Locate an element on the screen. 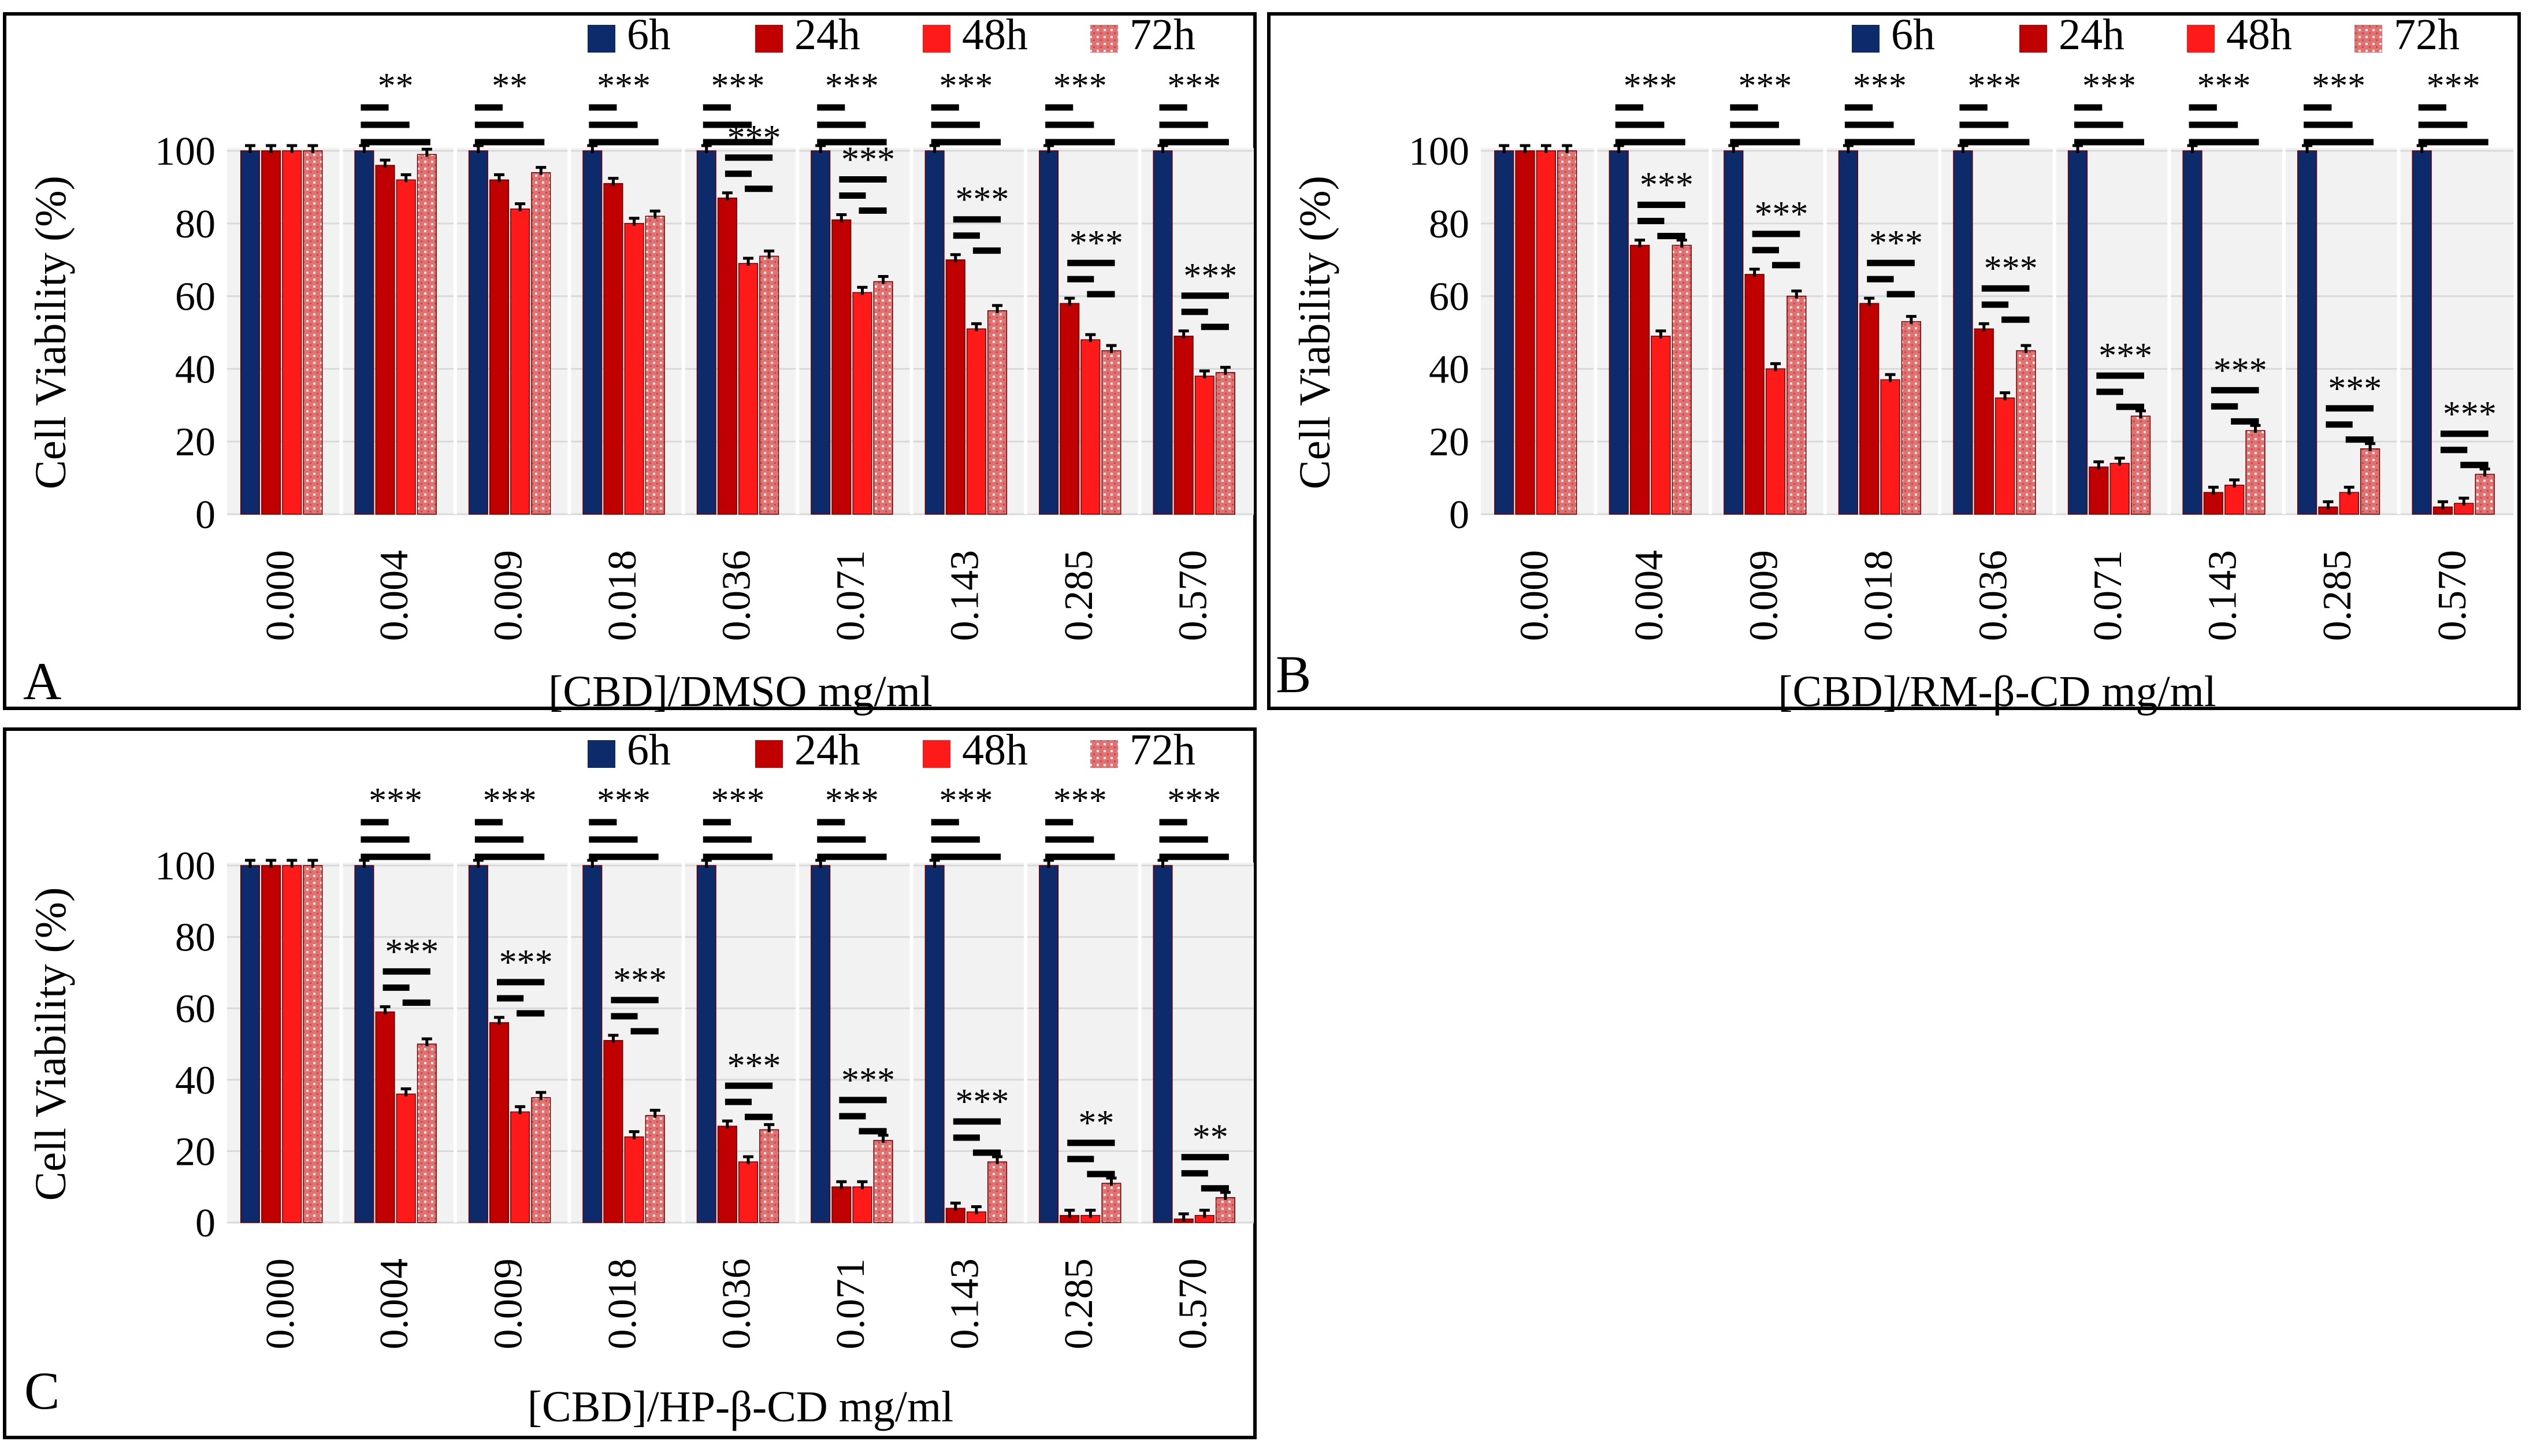 The image size is (2533, 1456). bar-72h-0.036 is located at coordinates (2026, 432).